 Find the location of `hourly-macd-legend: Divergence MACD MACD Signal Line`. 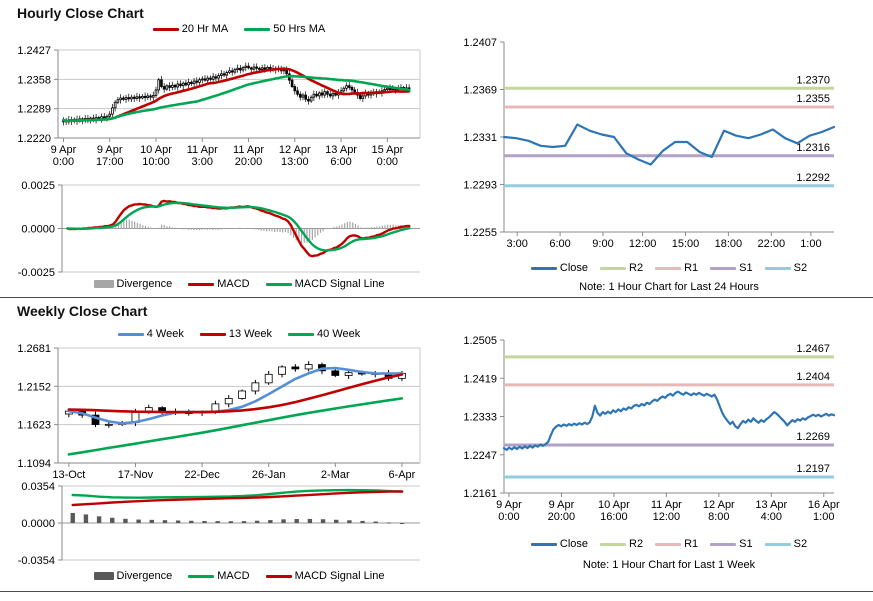

hourly-macd-legend: Divergence MACD MACD Signal Line is located at coordinates (239, 284).